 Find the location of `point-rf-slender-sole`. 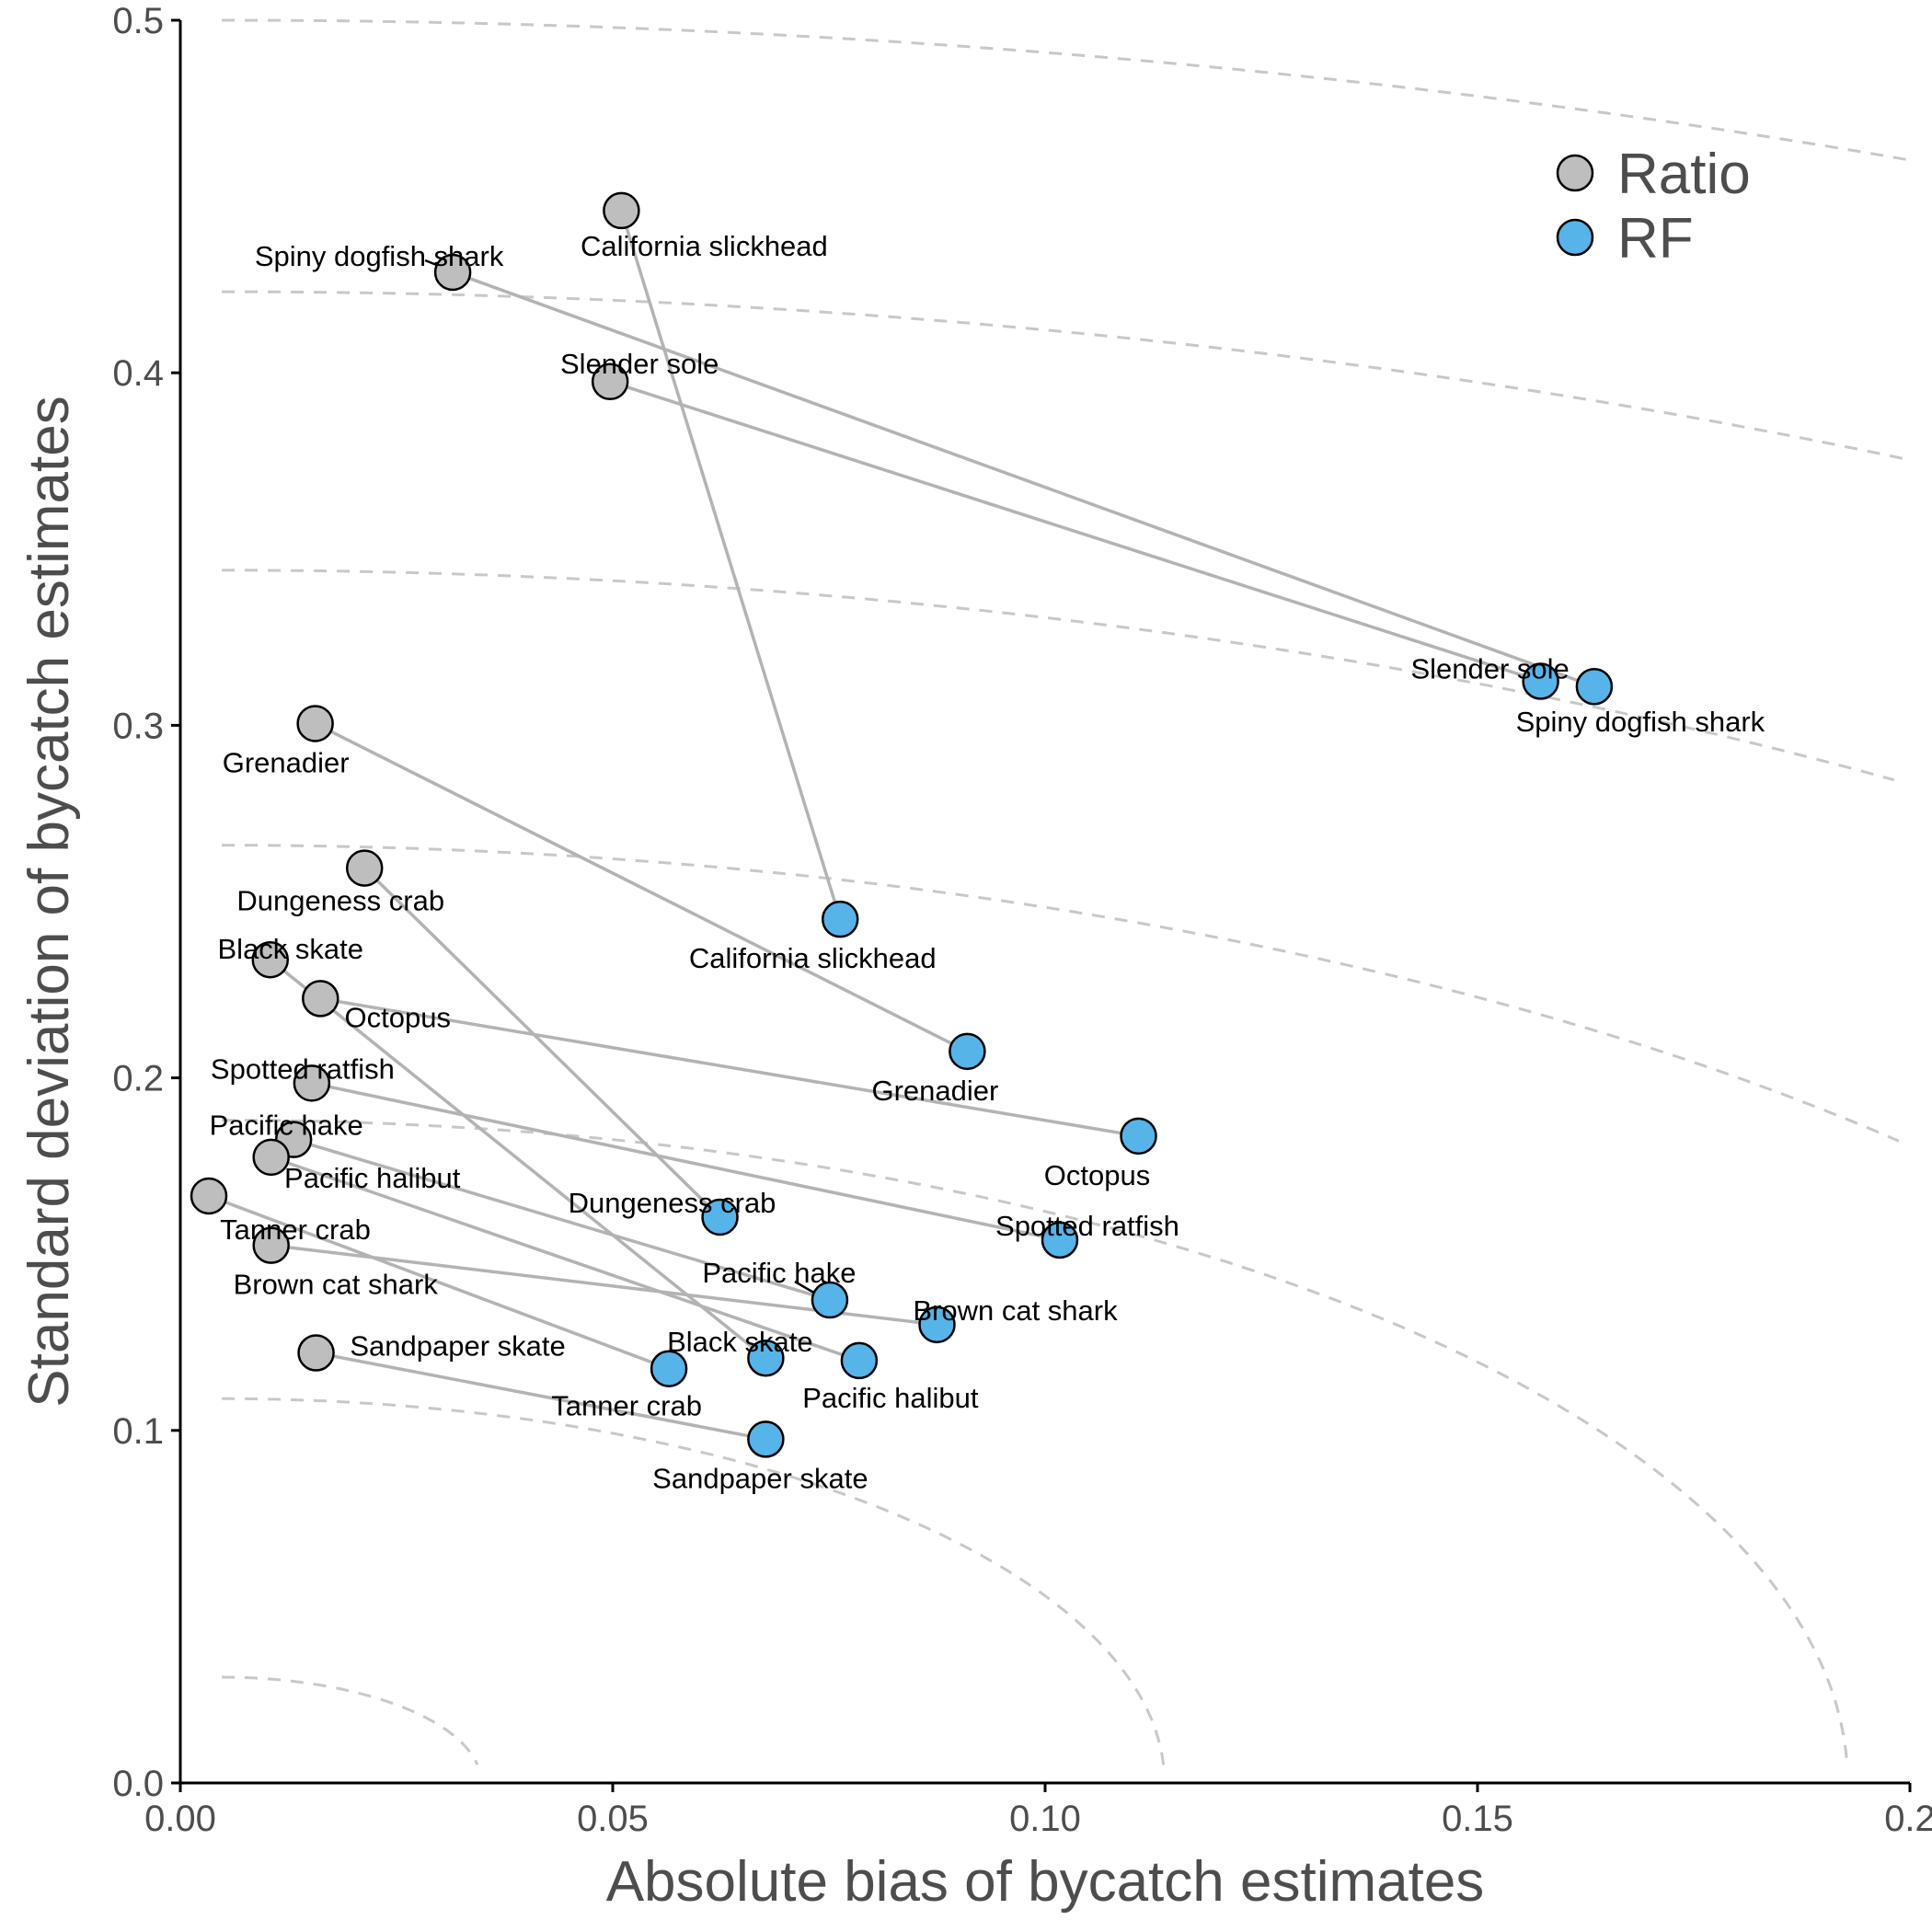

point-rf-slender-sole is located at coordinates (1540, 681).